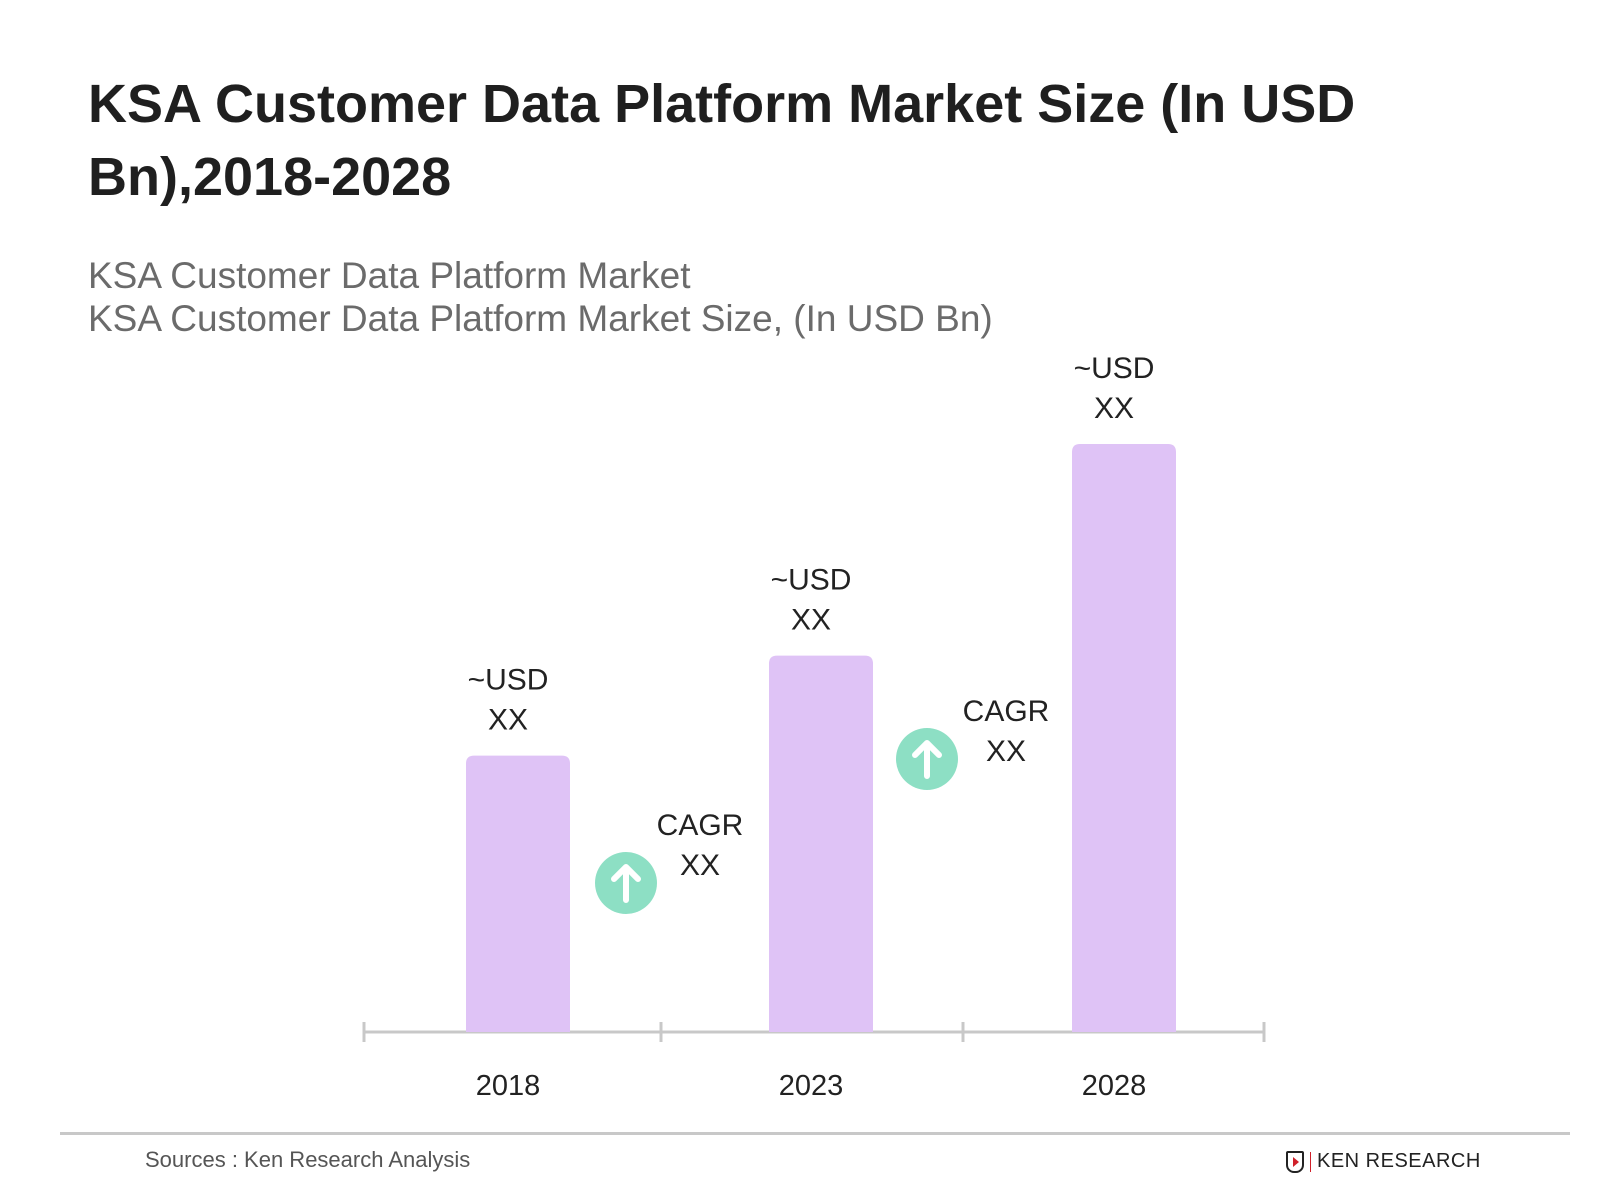  What do you see at coordinates (518, 893) in the screenshot?
I see `bar-2018` at bounding box center [518, 893].